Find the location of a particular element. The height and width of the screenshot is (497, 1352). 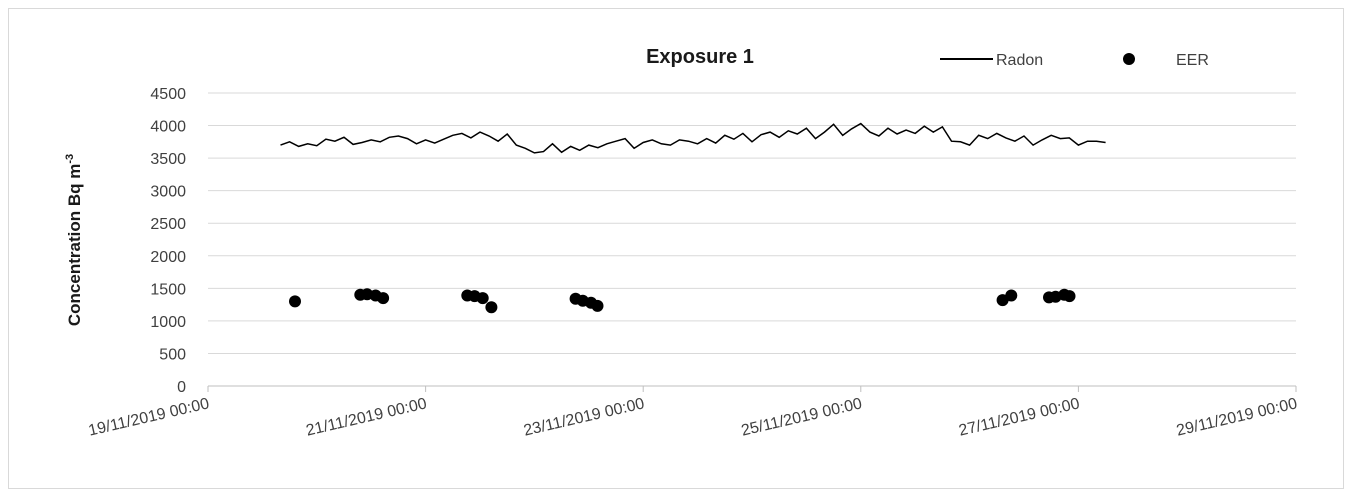

legend: Radon EER is located at coordinates (1074, 60).